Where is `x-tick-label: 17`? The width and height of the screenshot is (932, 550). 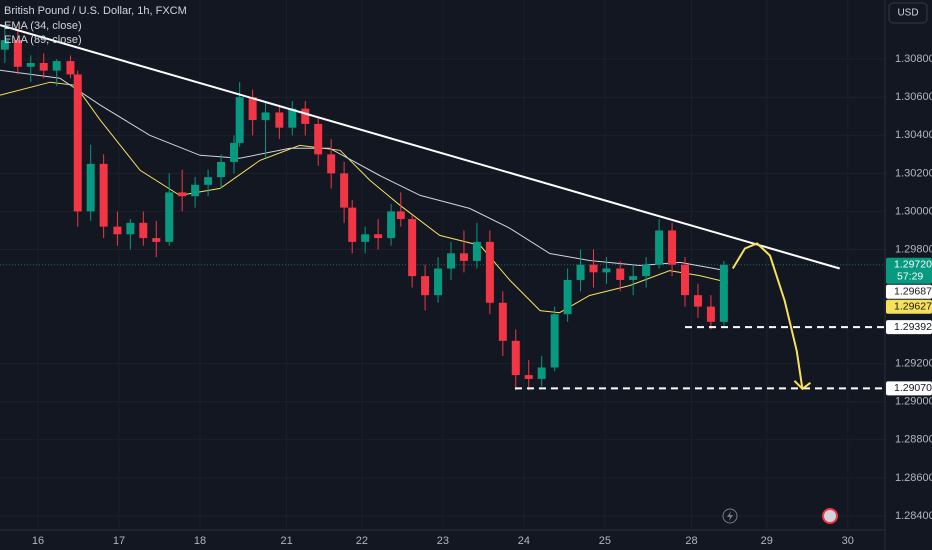 x-tick-label: 17 is located at coordinates (119, 541).